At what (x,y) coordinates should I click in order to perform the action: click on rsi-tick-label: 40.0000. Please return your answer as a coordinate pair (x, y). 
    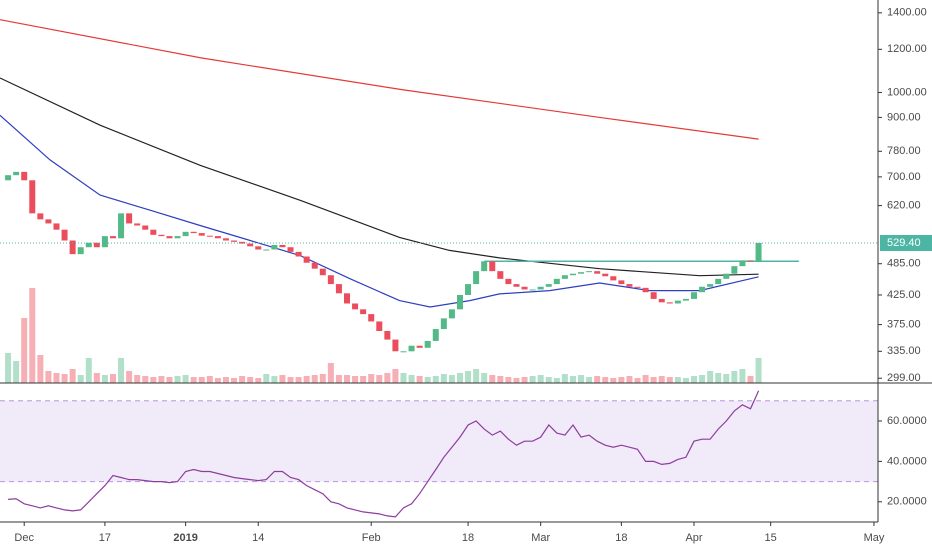
    Looking at the image, I should click on (907, 461).